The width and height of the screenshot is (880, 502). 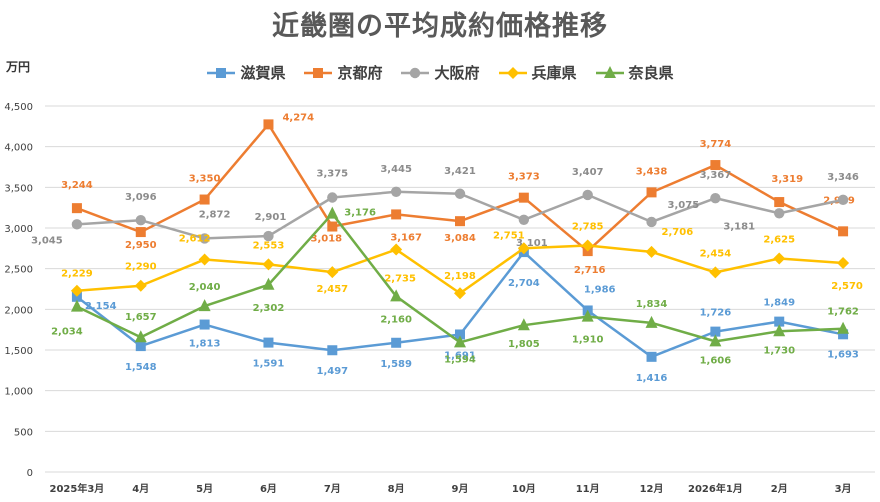 I want to click on data-label: 2,612, so click(x=195, y=239).